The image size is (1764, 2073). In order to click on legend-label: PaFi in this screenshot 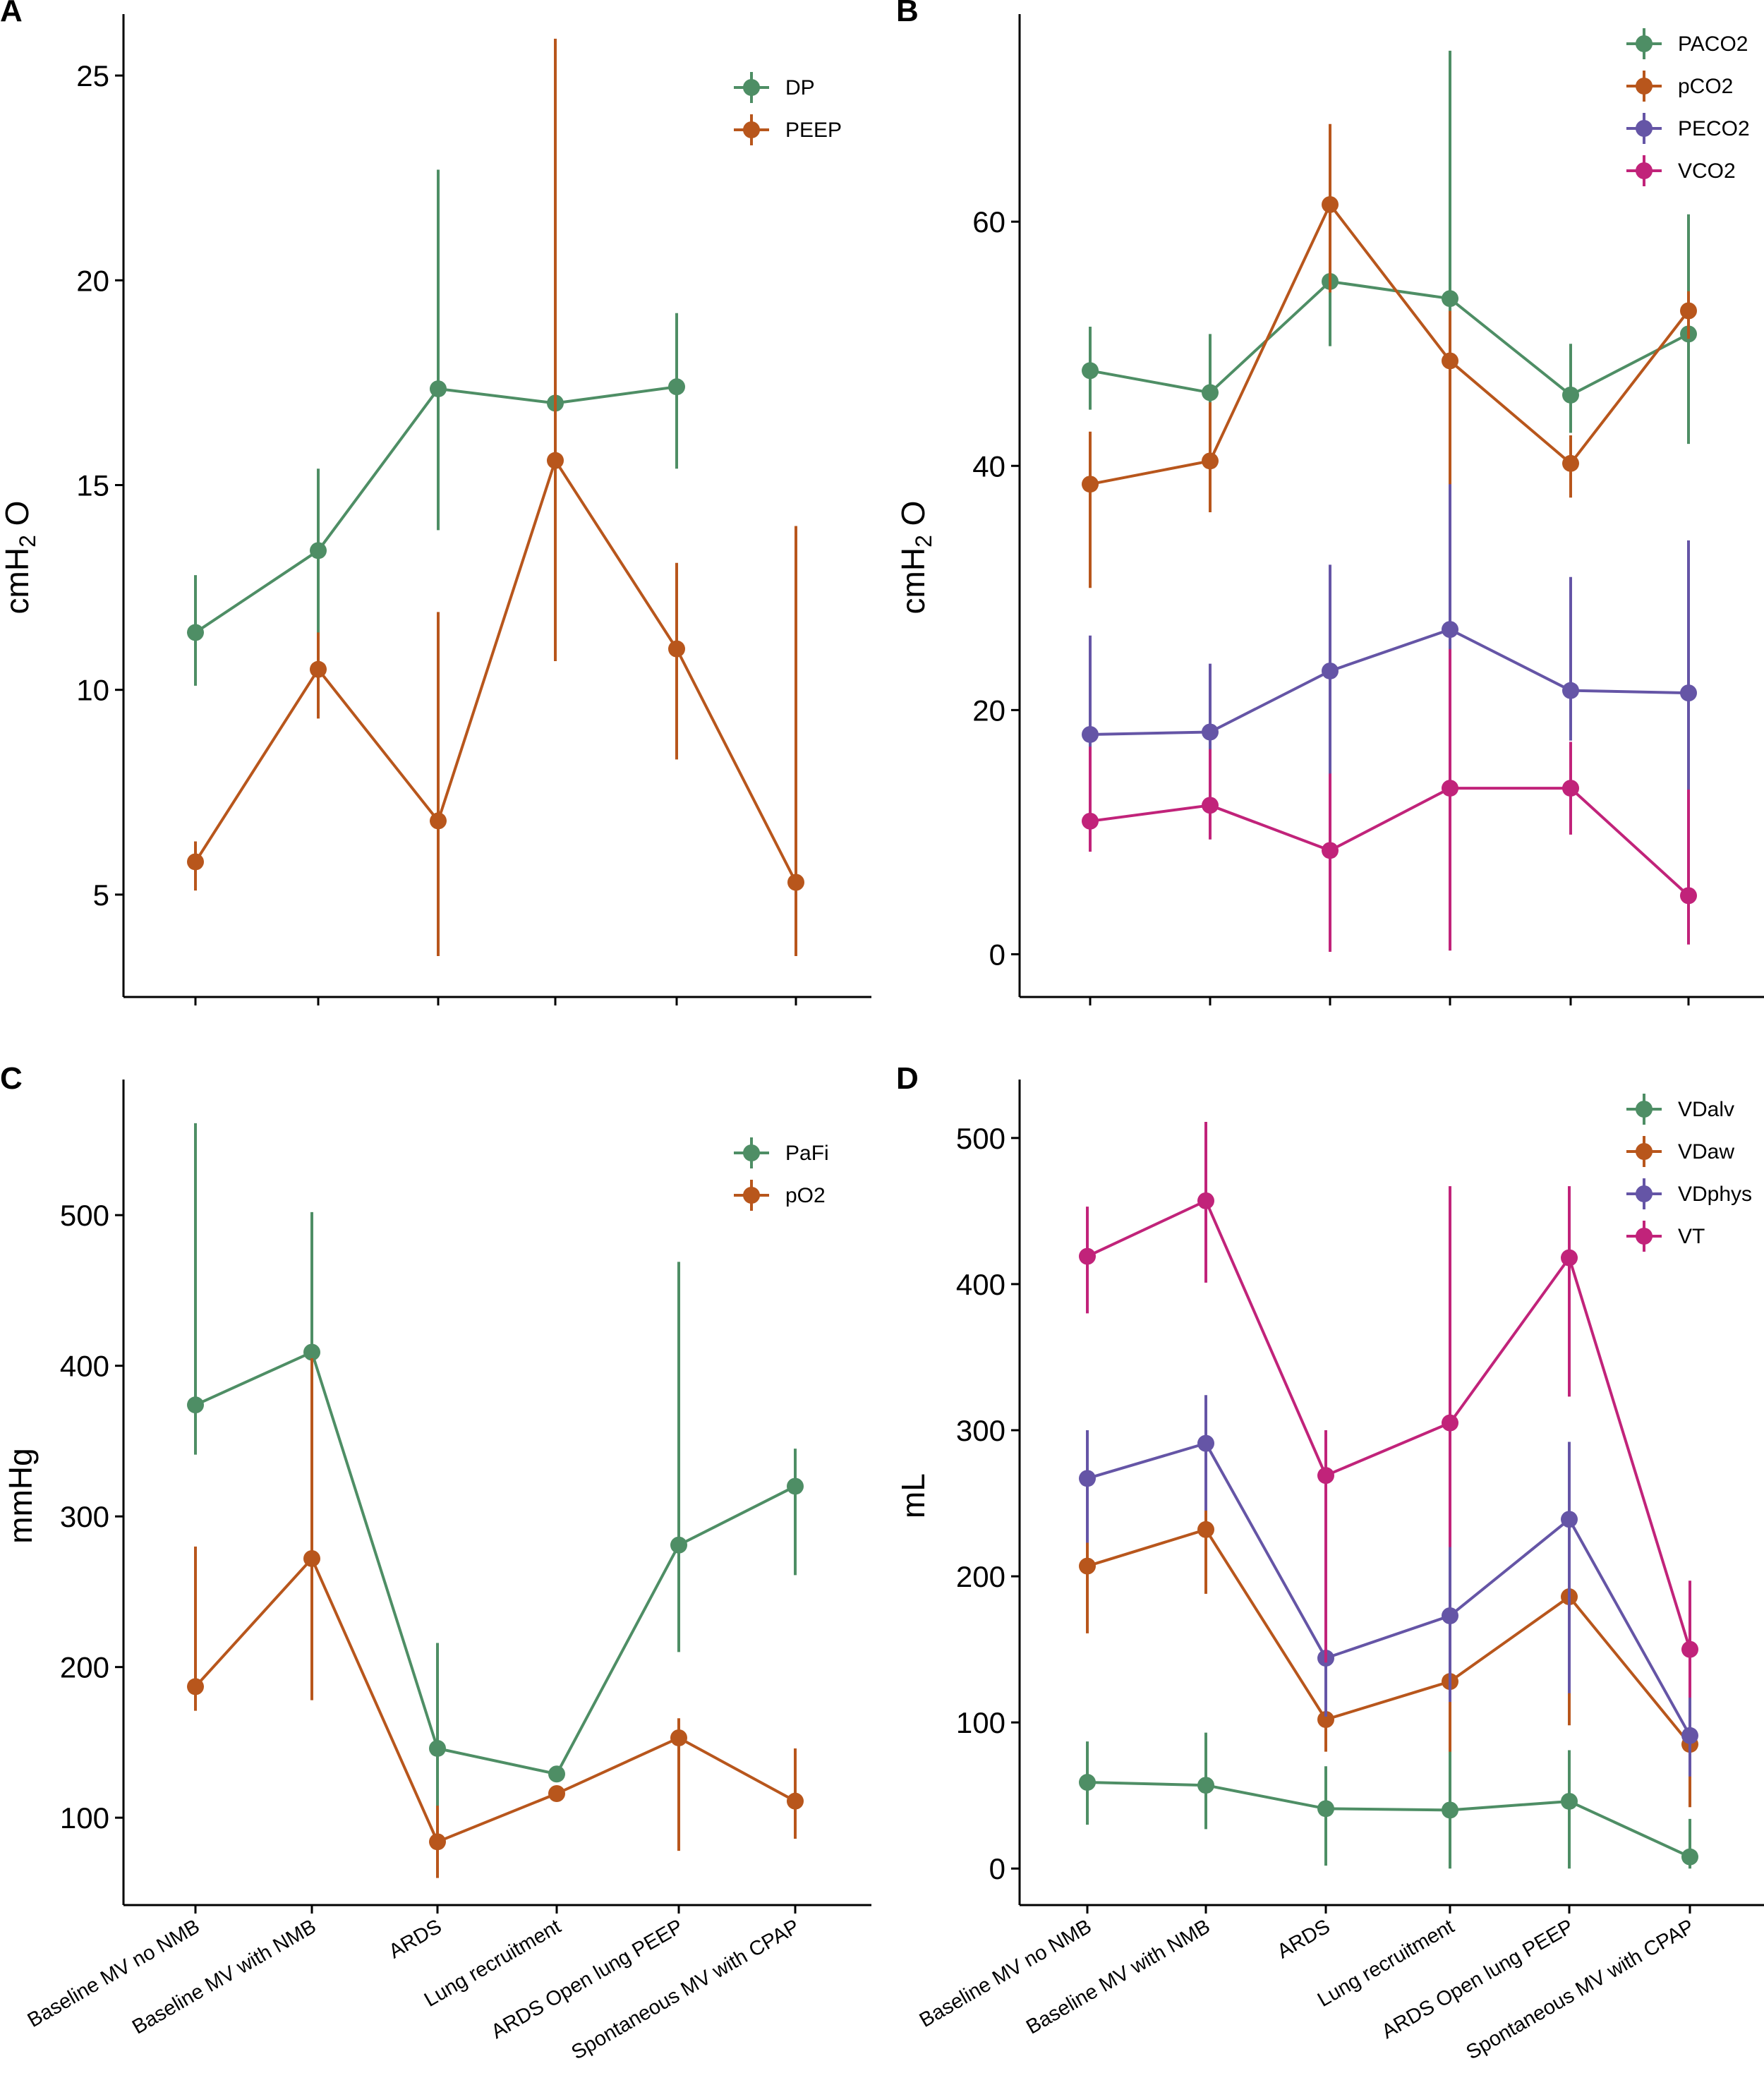, I will do `click(807, 1153)`.